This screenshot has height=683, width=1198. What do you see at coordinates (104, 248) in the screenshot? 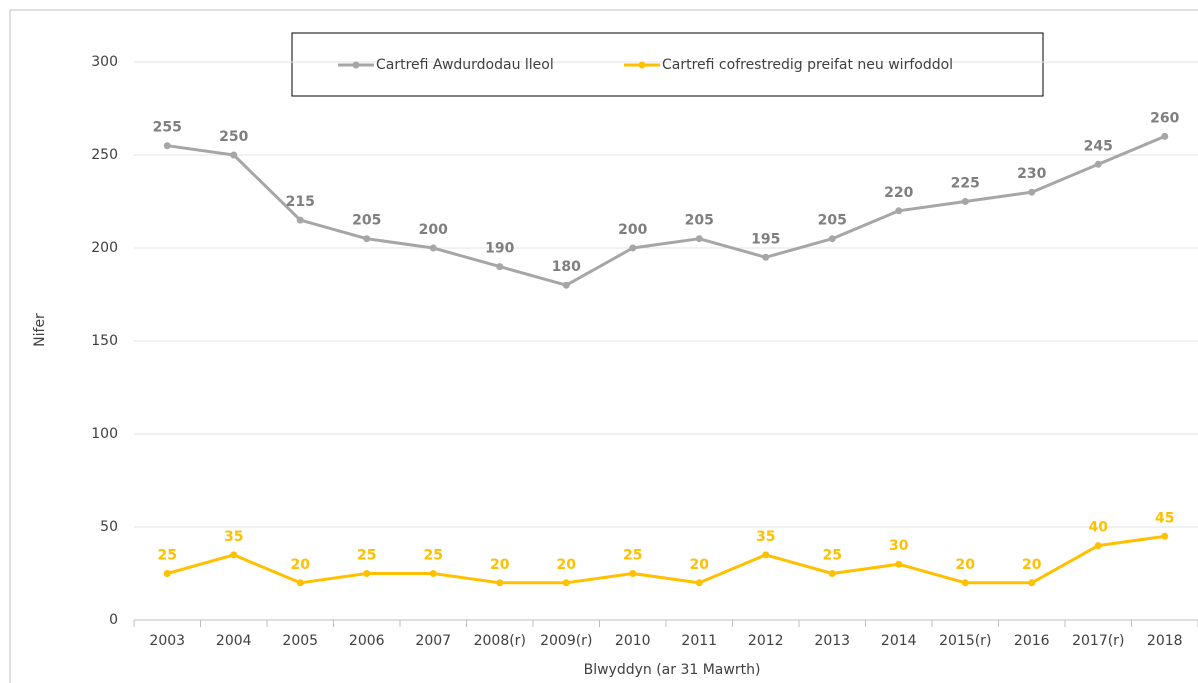
I see `y-tick-label: 200` at bounding box center [104, 248].